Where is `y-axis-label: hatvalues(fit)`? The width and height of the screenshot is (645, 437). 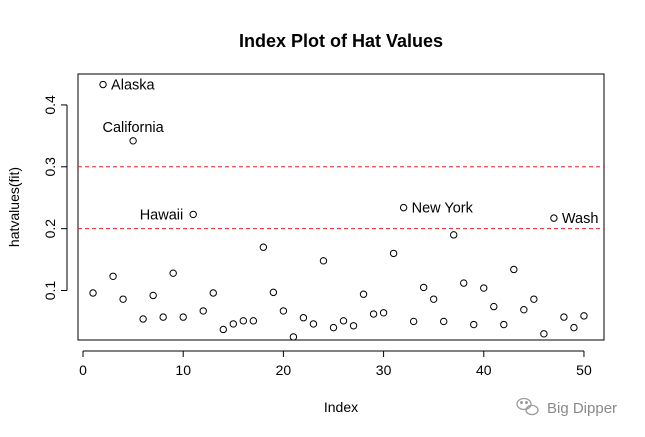
y-axis-label: hatvalues(fit) is located at coordinates (14, 207).